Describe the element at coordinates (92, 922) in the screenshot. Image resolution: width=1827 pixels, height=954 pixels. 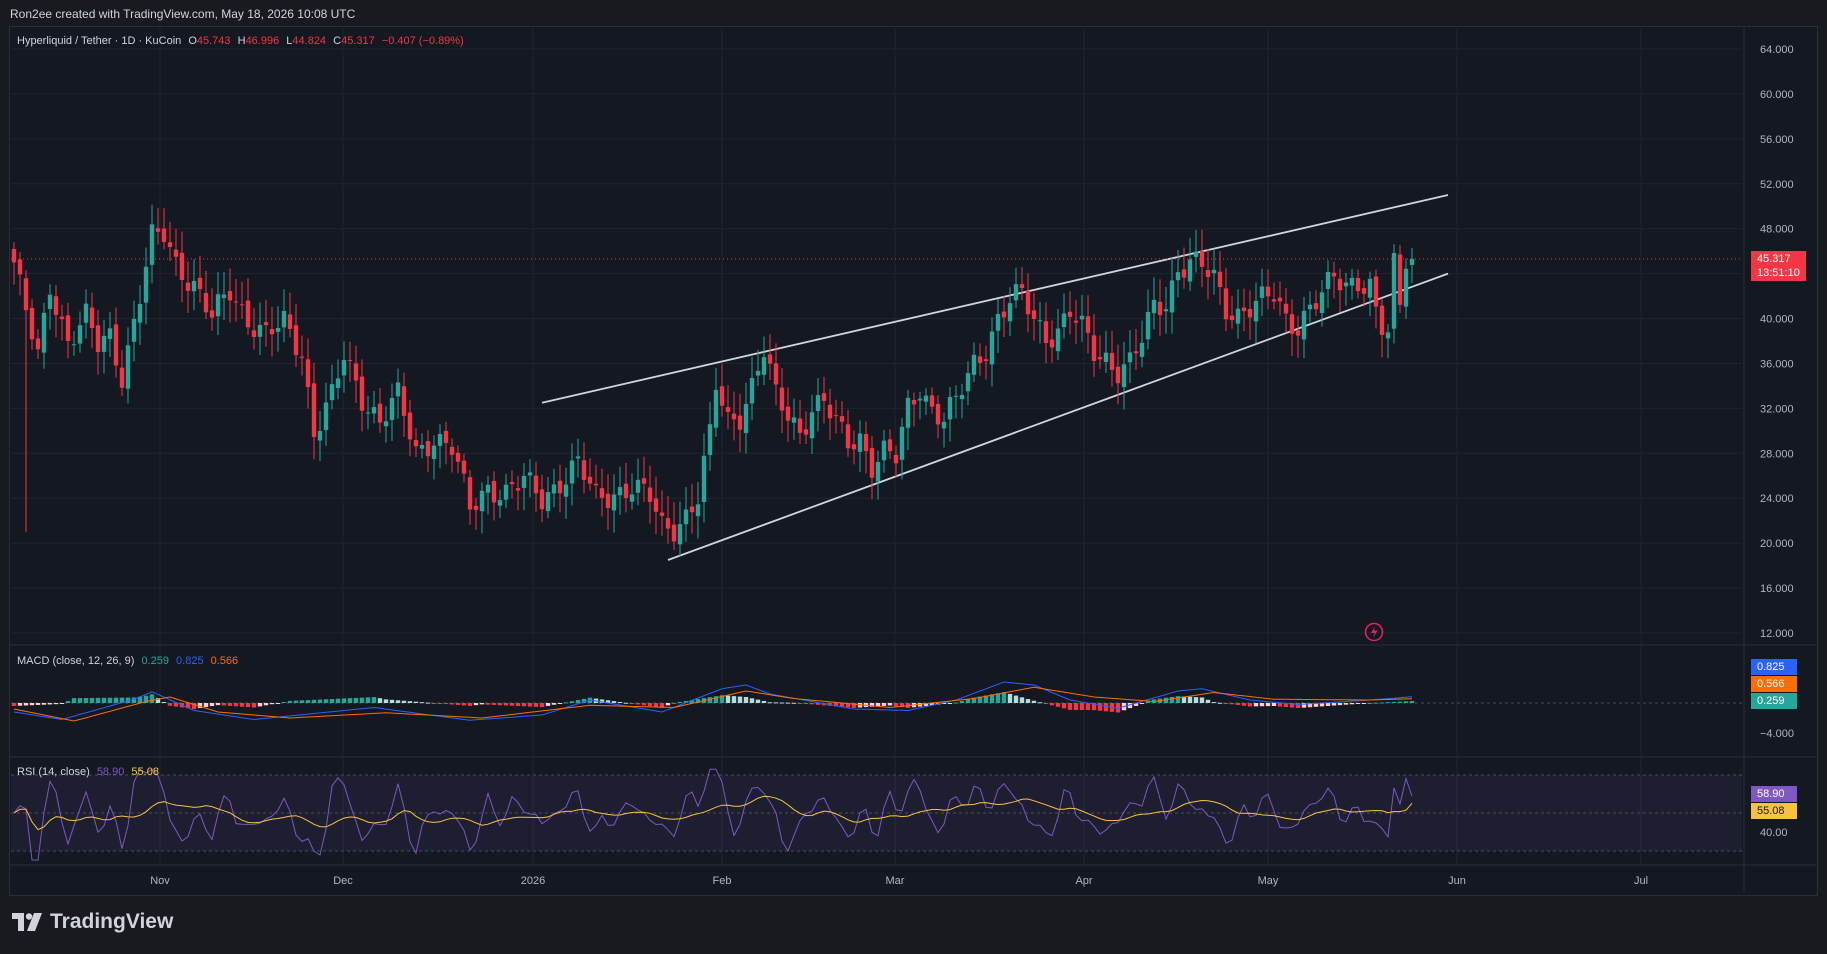
I see `tradingview-logo: TradingView` at that location.